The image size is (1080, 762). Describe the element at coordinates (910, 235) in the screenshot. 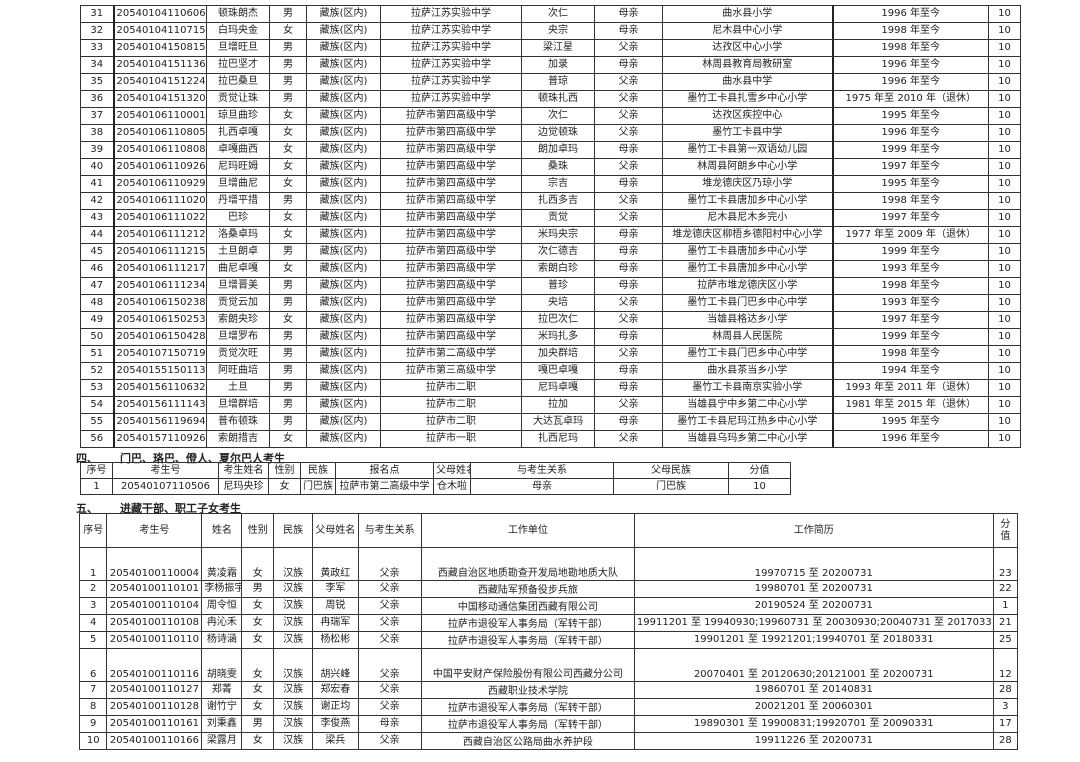

I see `cell-history: 1977 年至 2009 年（退休）` at that location.